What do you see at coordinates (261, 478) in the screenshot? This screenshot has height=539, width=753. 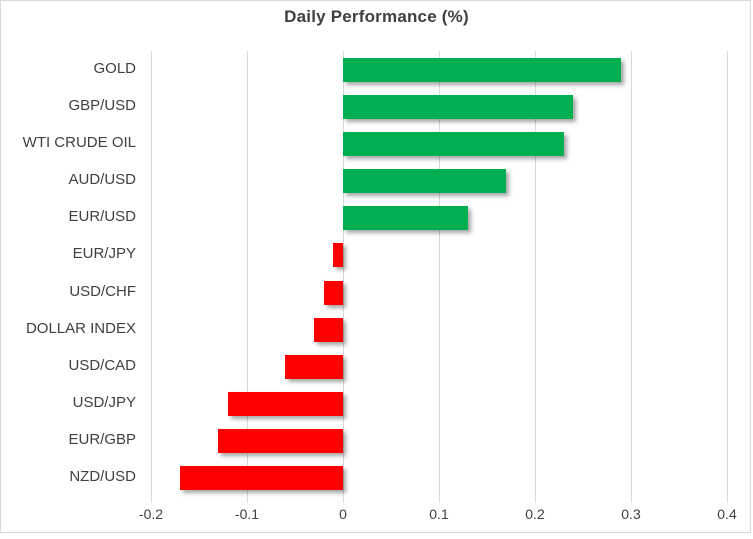 I see `bar-nzd-usd` at bounding box center [261, 478].